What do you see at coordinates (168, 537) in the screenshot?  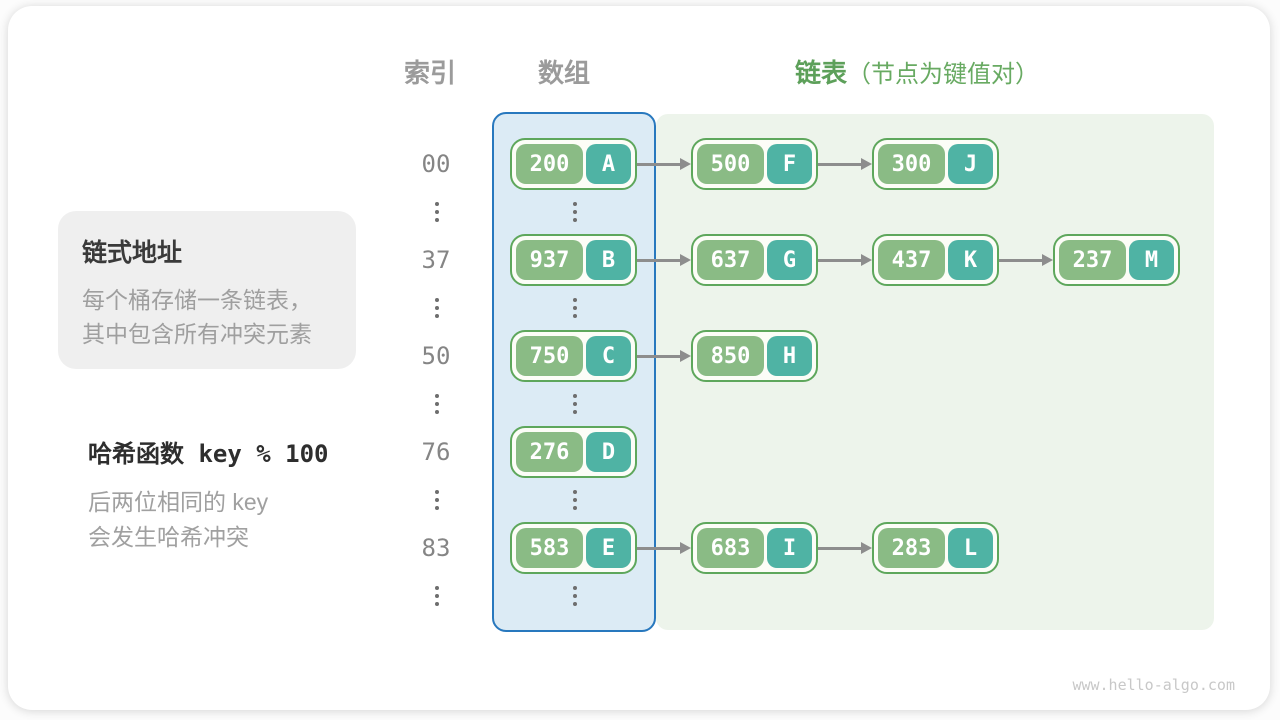 I see `hash-note-line-2: 会发生哈希冲突` at bounding box center [168, 537].